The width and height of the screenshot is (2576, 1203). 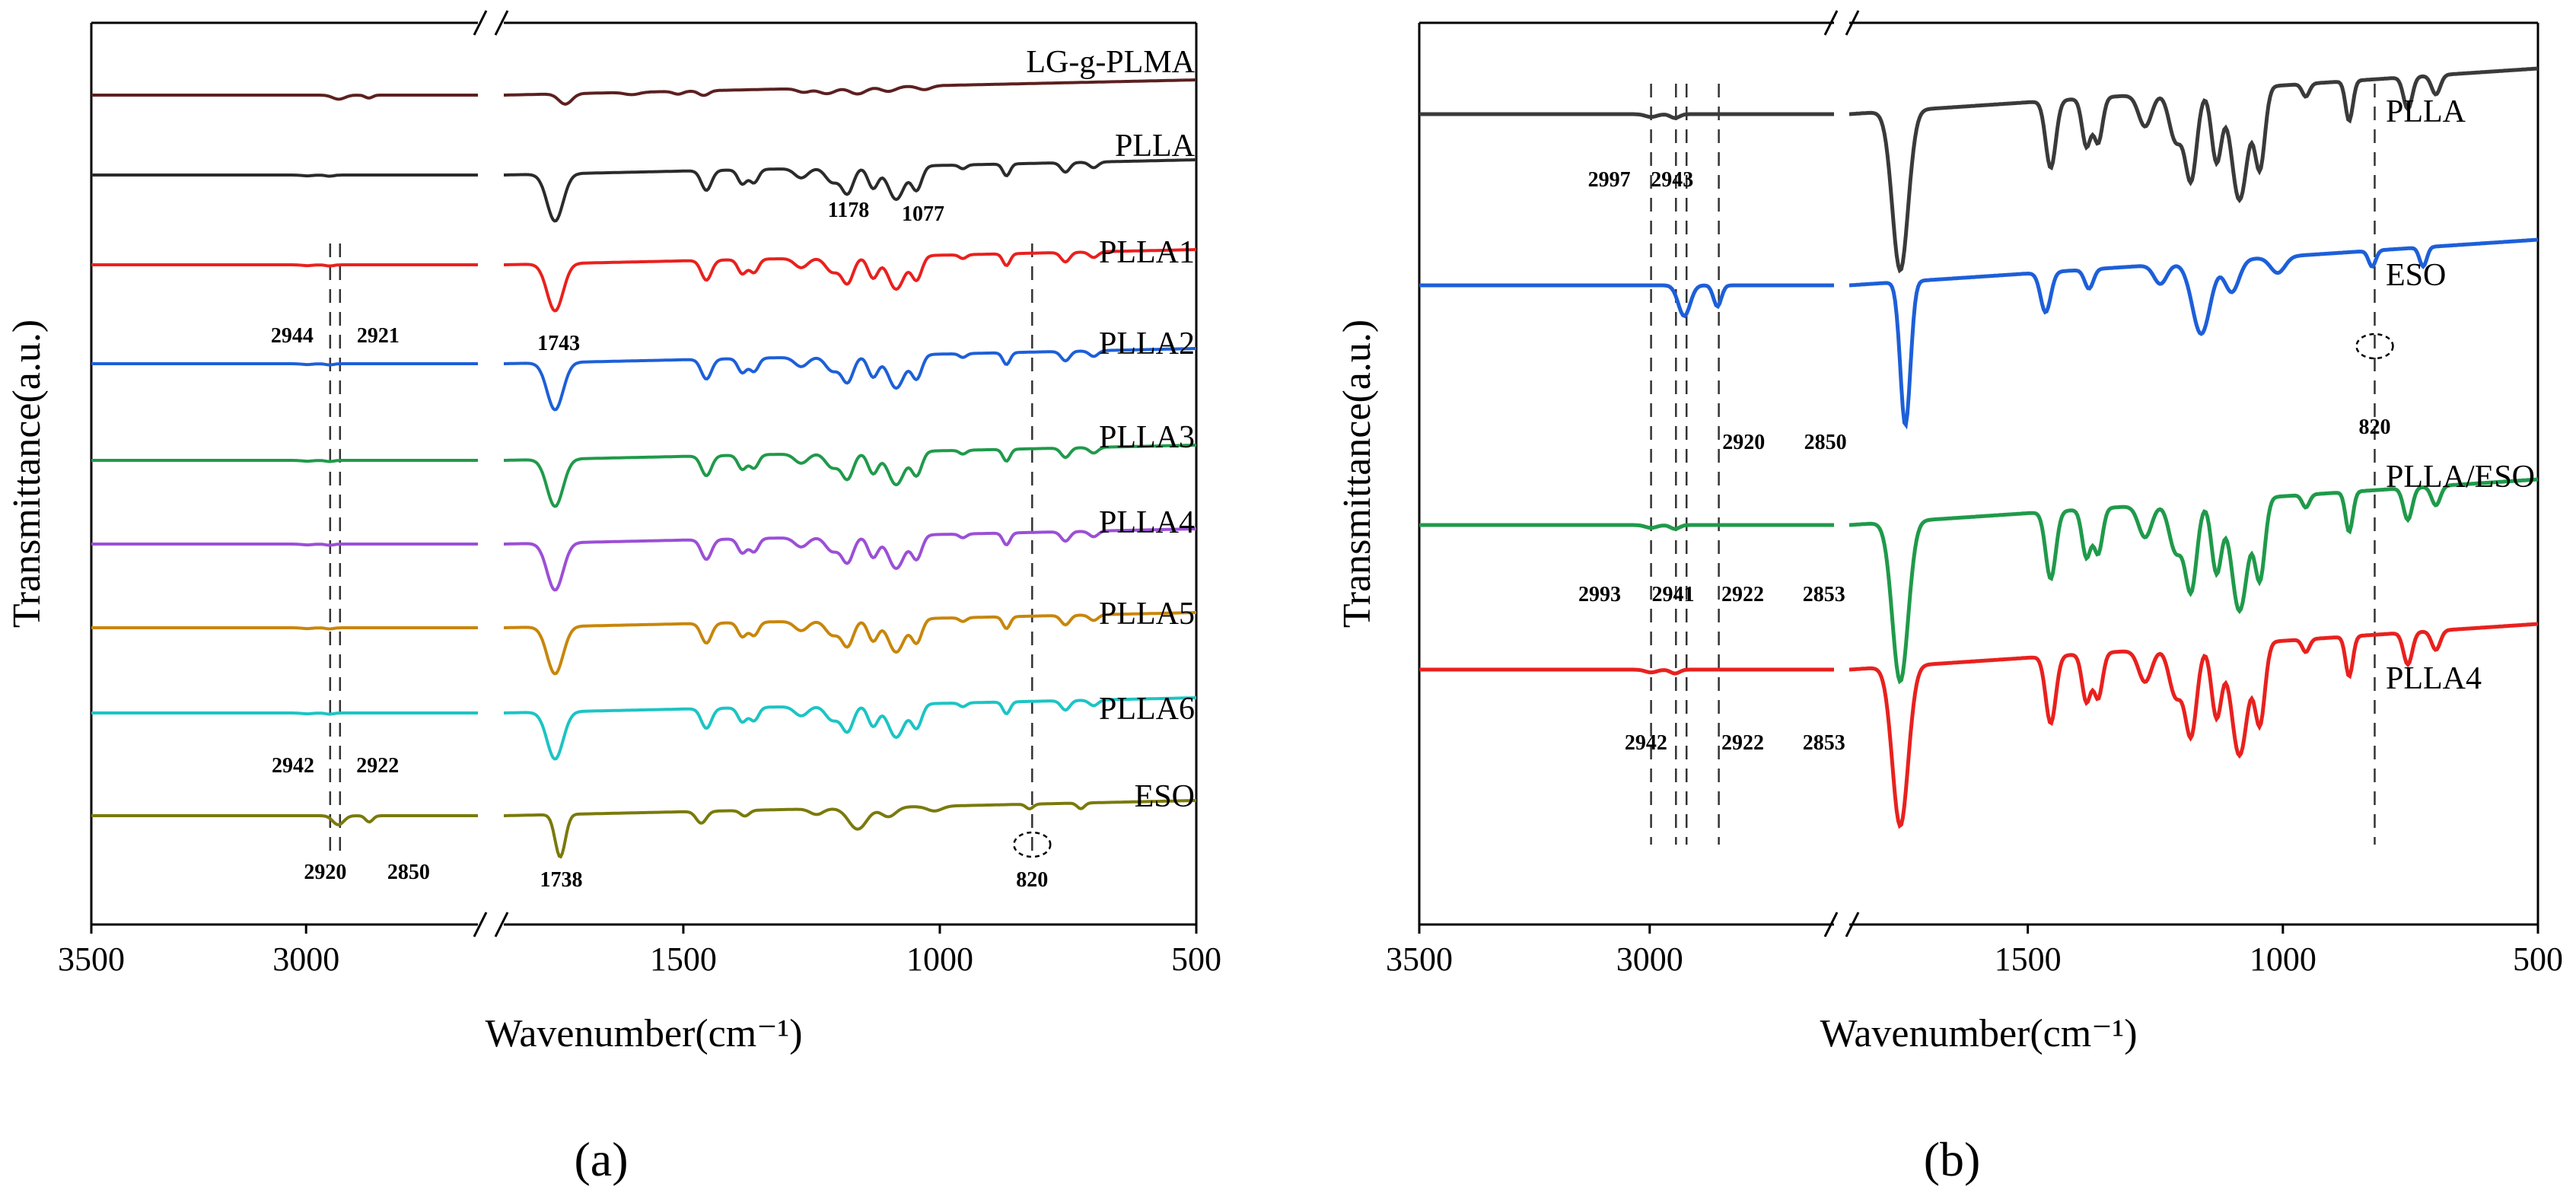 I want to click on series-label: PLLA2, so click(x=1147, y=343).